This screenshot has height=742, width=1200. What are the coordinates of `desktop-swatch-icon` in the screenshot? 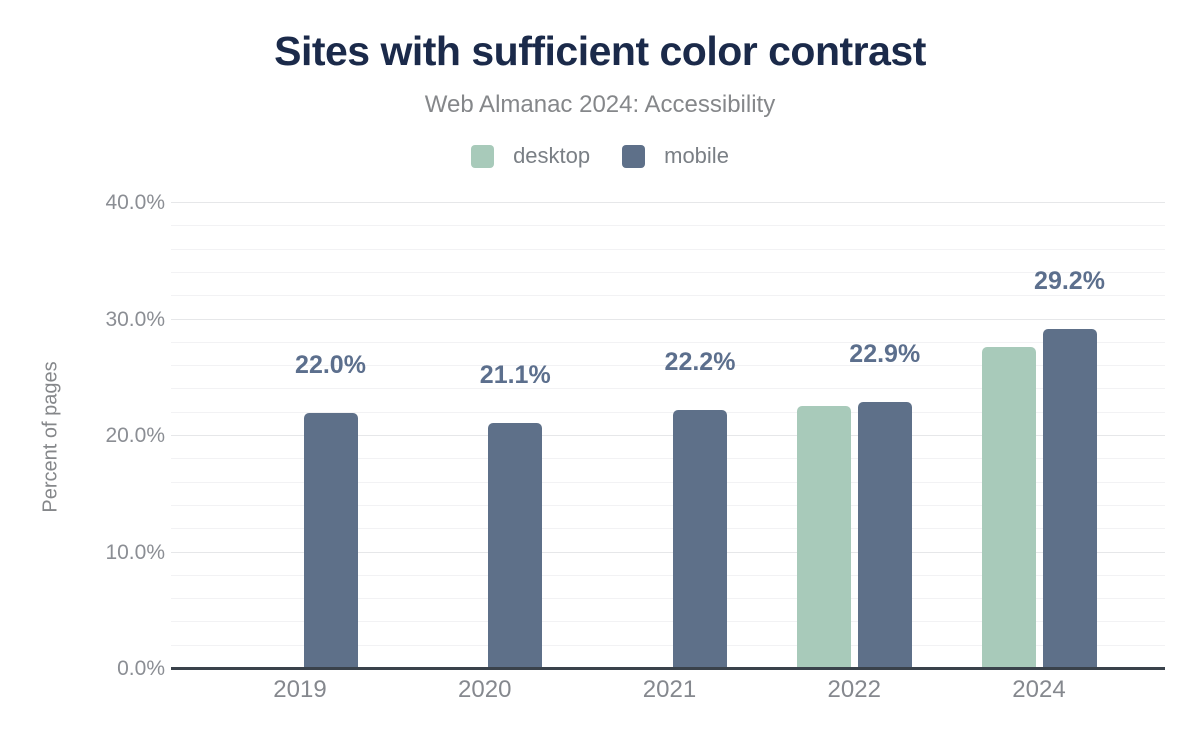 It's located at (483, 156).